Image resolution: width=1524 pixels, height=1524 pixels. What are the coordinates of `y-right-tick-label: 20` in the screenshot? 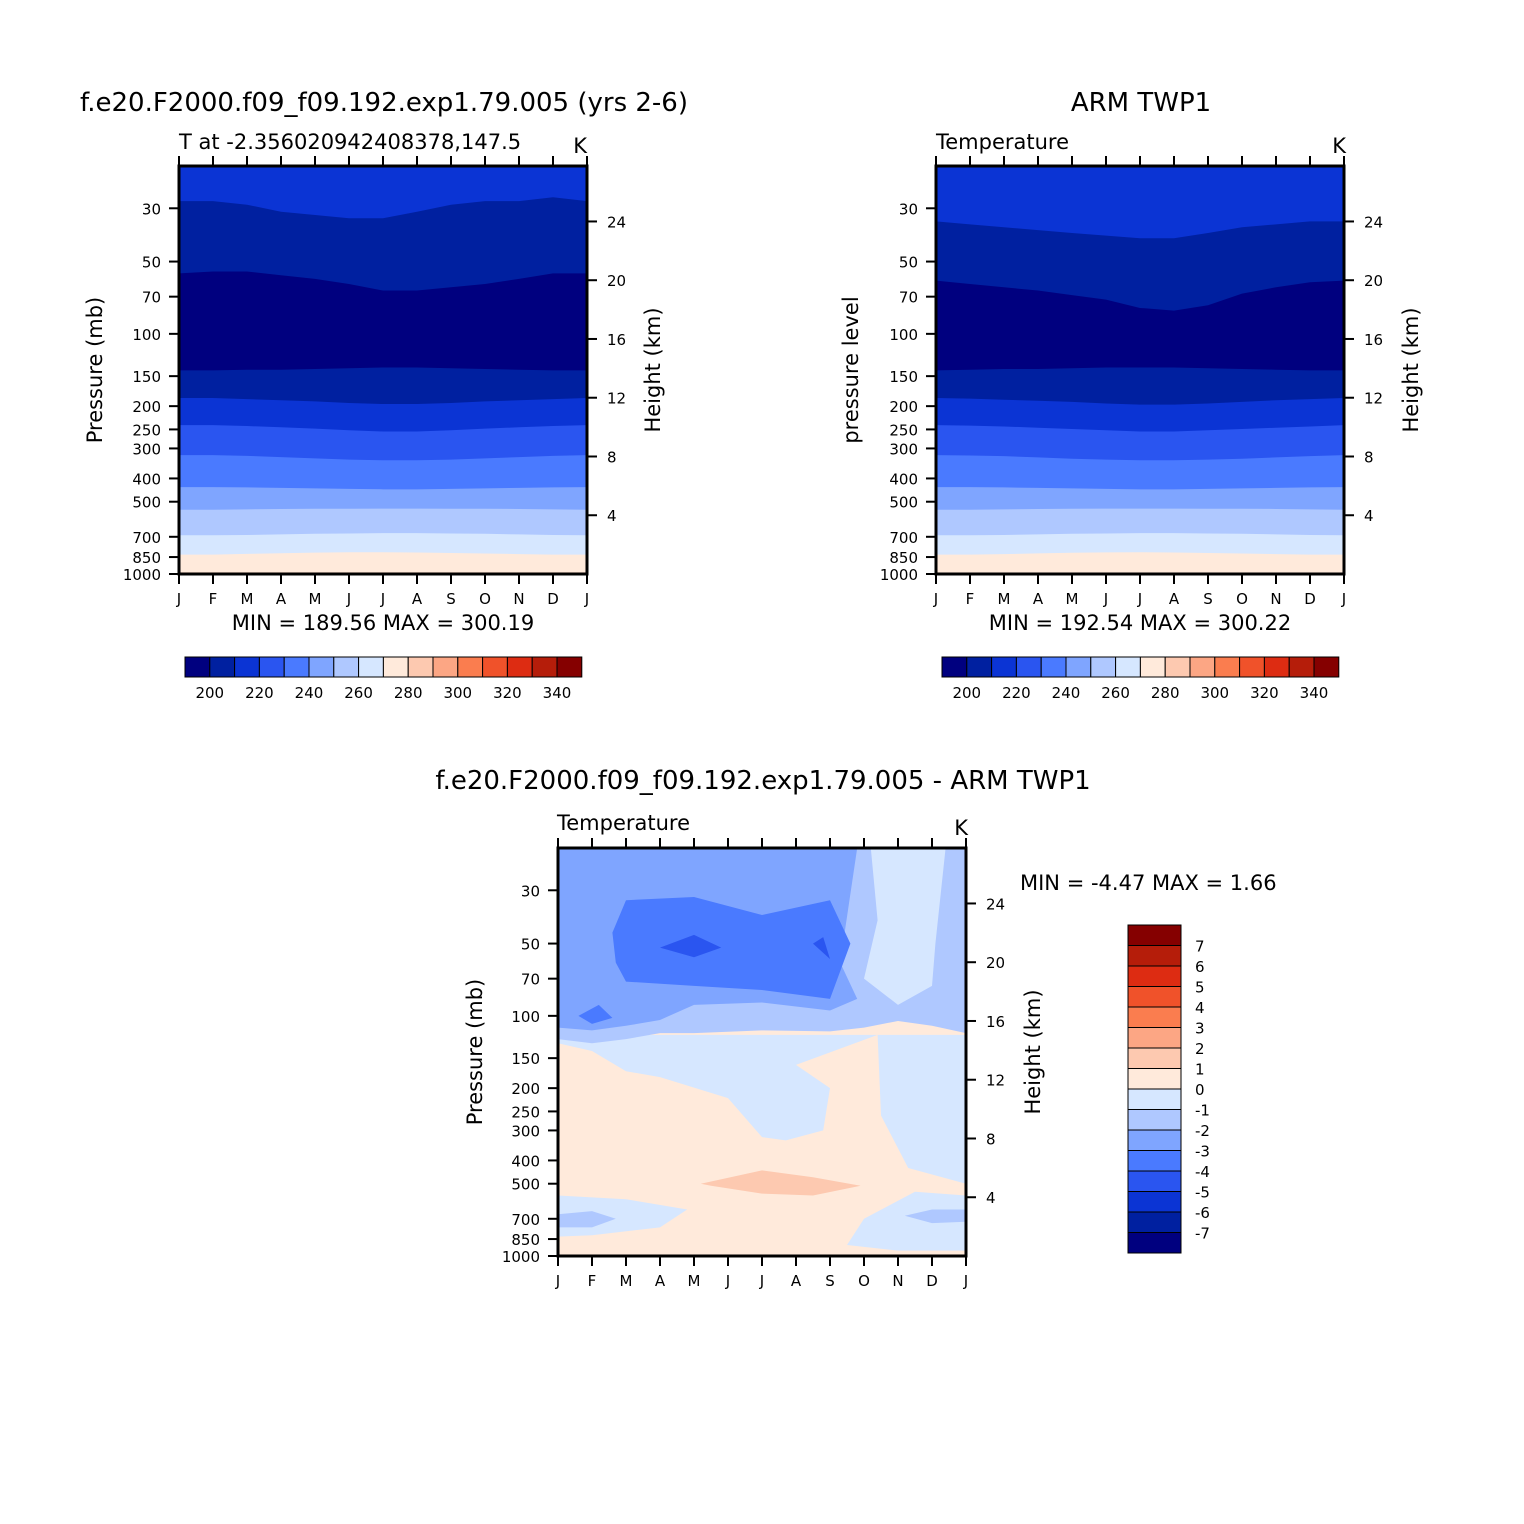 It's located at (995, 963).